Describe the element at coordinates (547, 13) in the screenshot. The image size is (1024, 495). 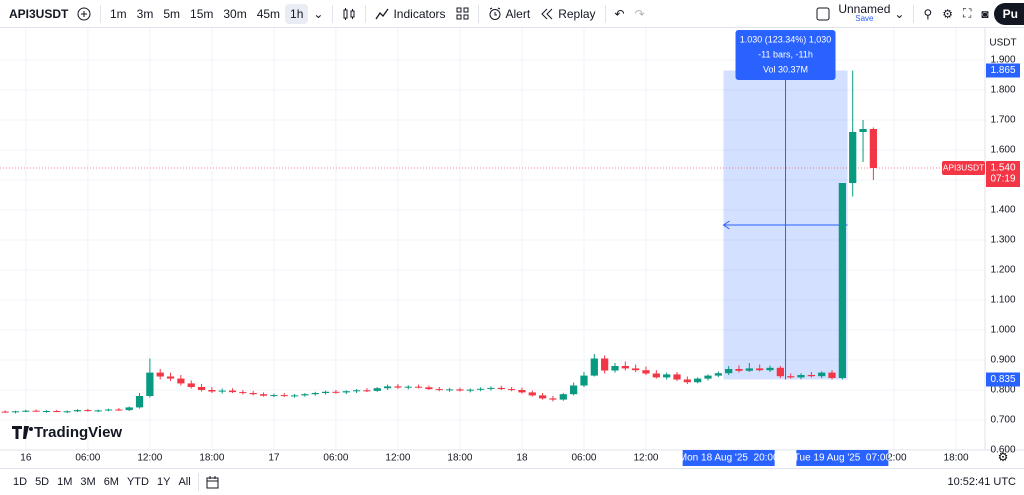
I see `replay-icon` at that location.